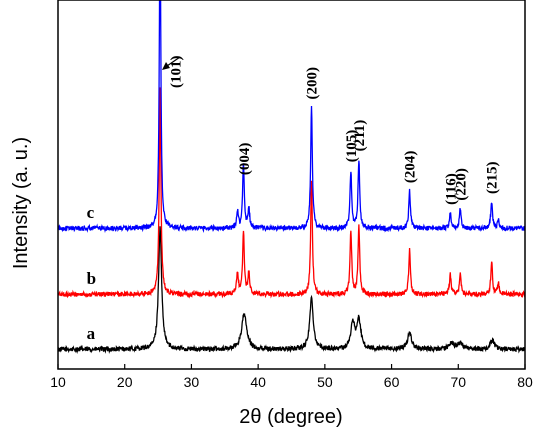  What do you see at coordinates (360, 136) in the screenshot?
I see `peak-label-211: (211)` at bounding box center [360, 136].